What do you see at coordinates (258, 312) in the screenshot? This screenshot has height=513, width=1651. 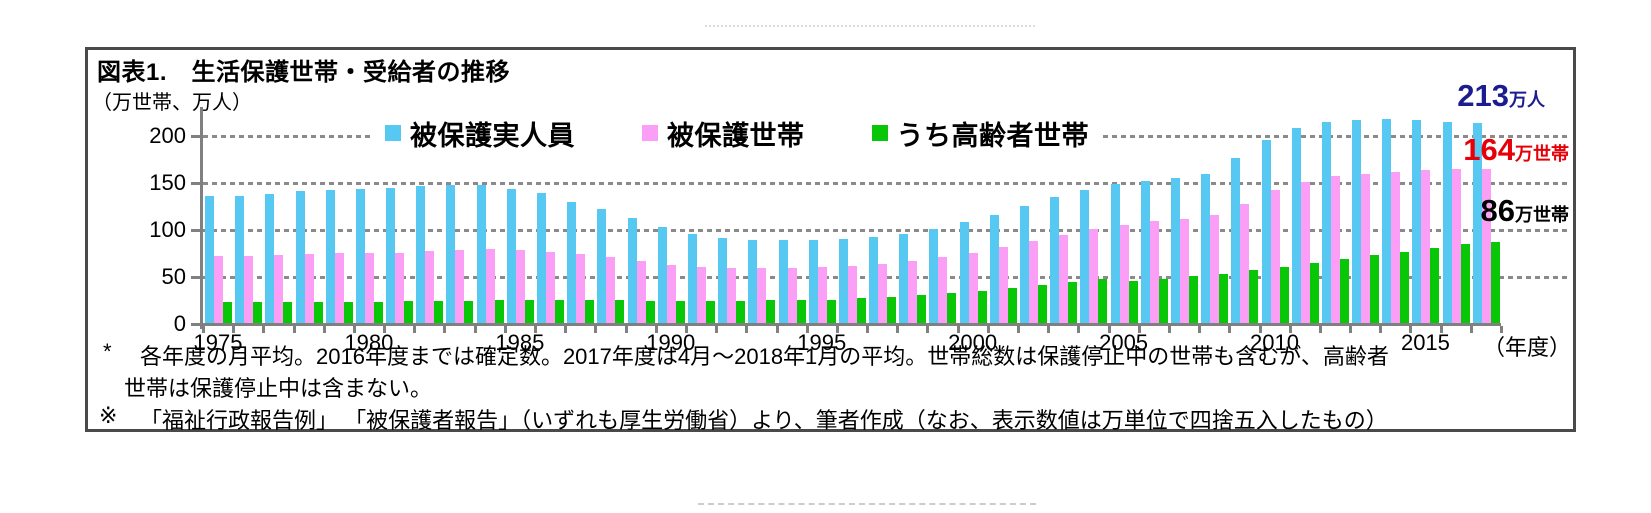 I see `bar-うち高齢者世帯-1976` at bounding box center [258, 312].